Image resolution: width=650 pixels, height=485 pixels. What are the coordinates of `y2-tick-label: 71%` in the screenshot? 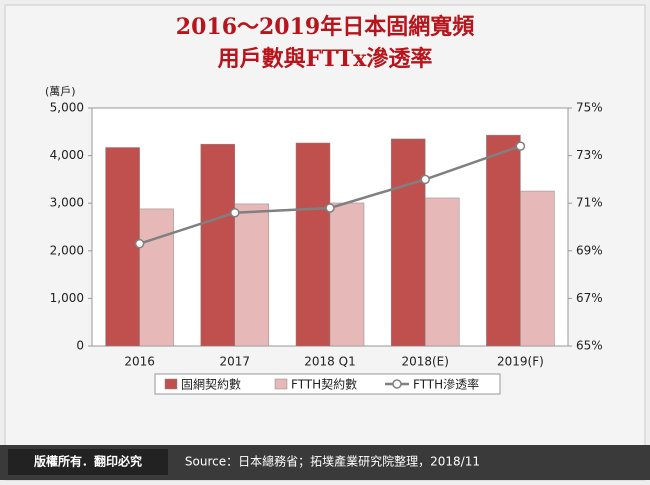 It's located at (589, 203).